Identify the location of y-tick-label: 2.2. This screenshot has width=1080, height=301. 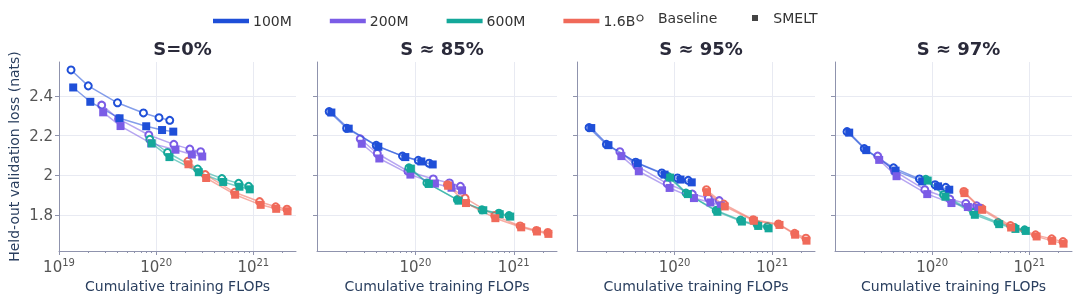
(41, 135).